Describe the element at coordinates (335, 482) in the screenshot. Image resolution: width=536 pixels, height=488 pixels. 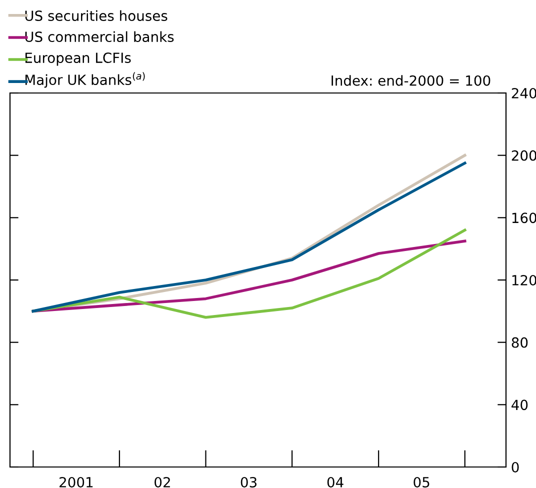
I see `x-tick-label: 04` at that location.